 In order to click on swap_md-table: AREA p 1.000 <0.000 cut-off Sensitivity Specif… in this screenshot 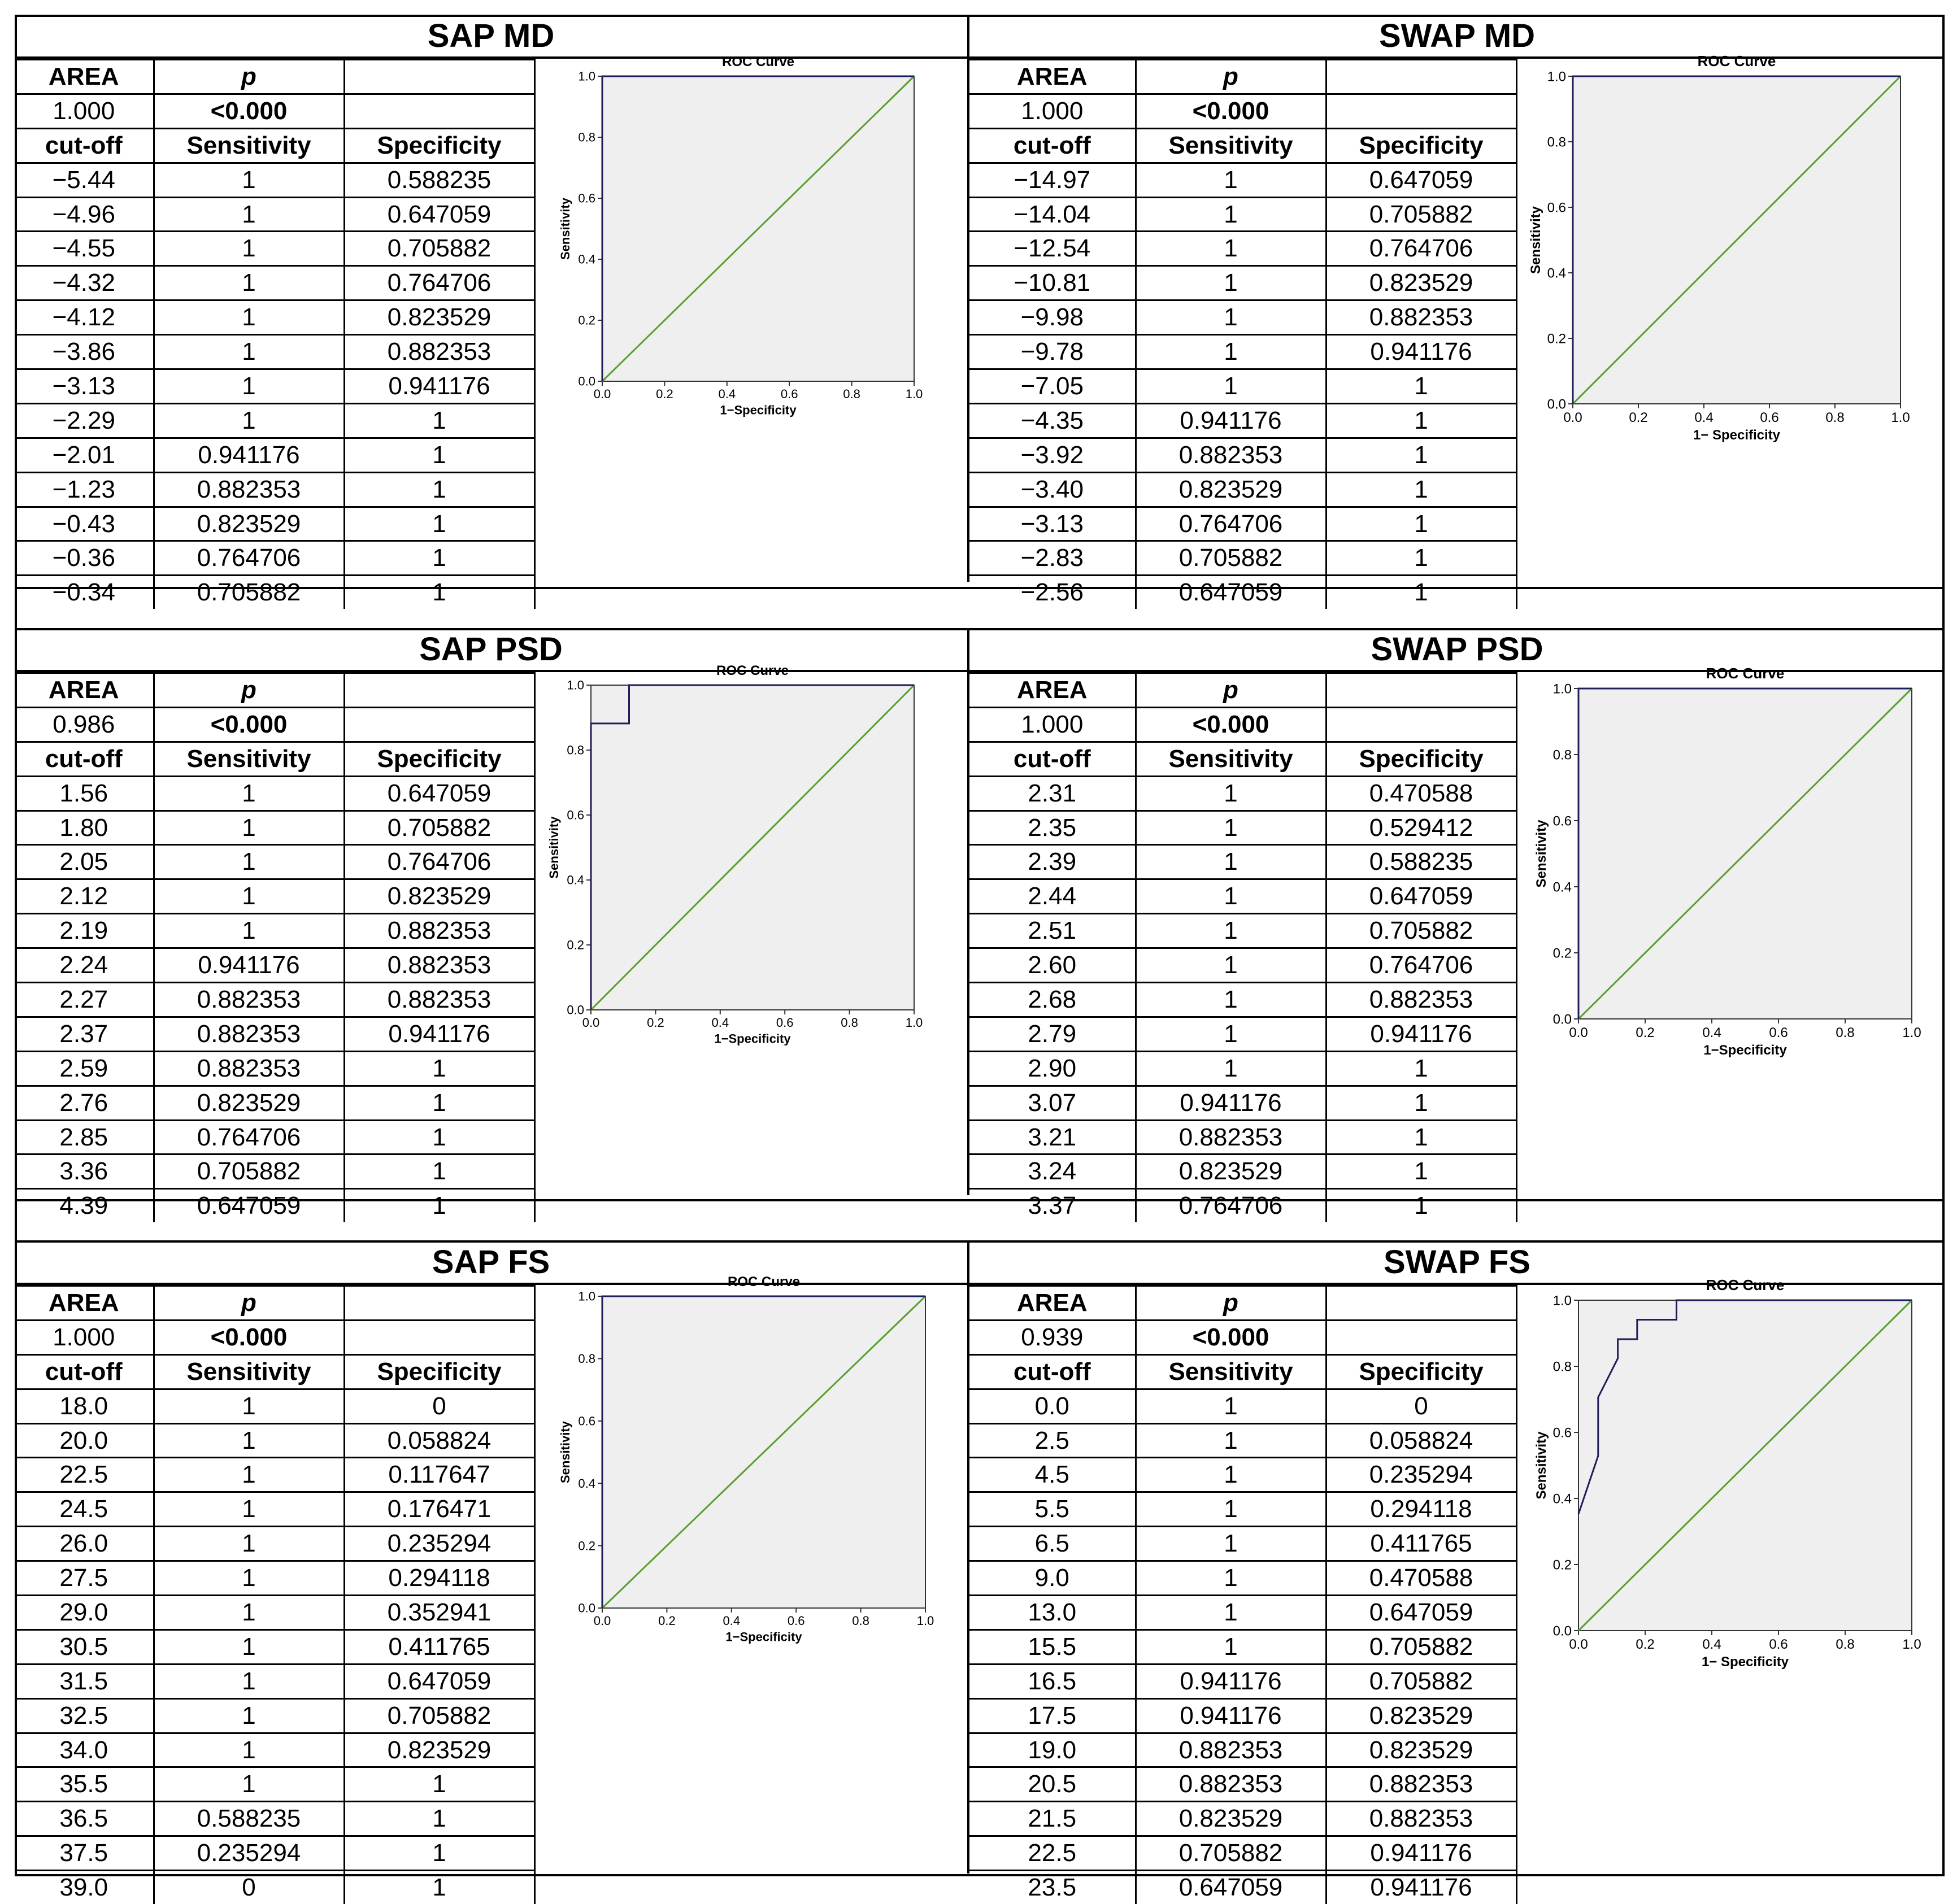, I will do `click(1243, 334)`.